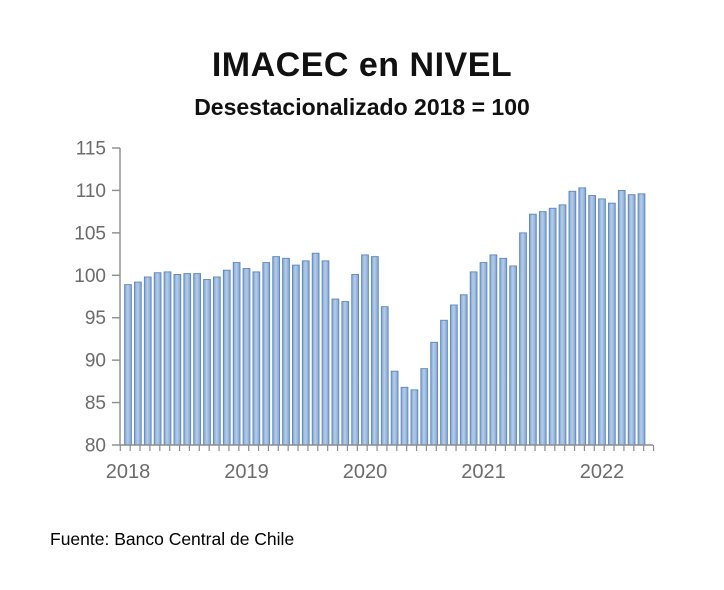 The image size is (724, 590). I want to click on y-tick-label: 95, so click(95, 318).